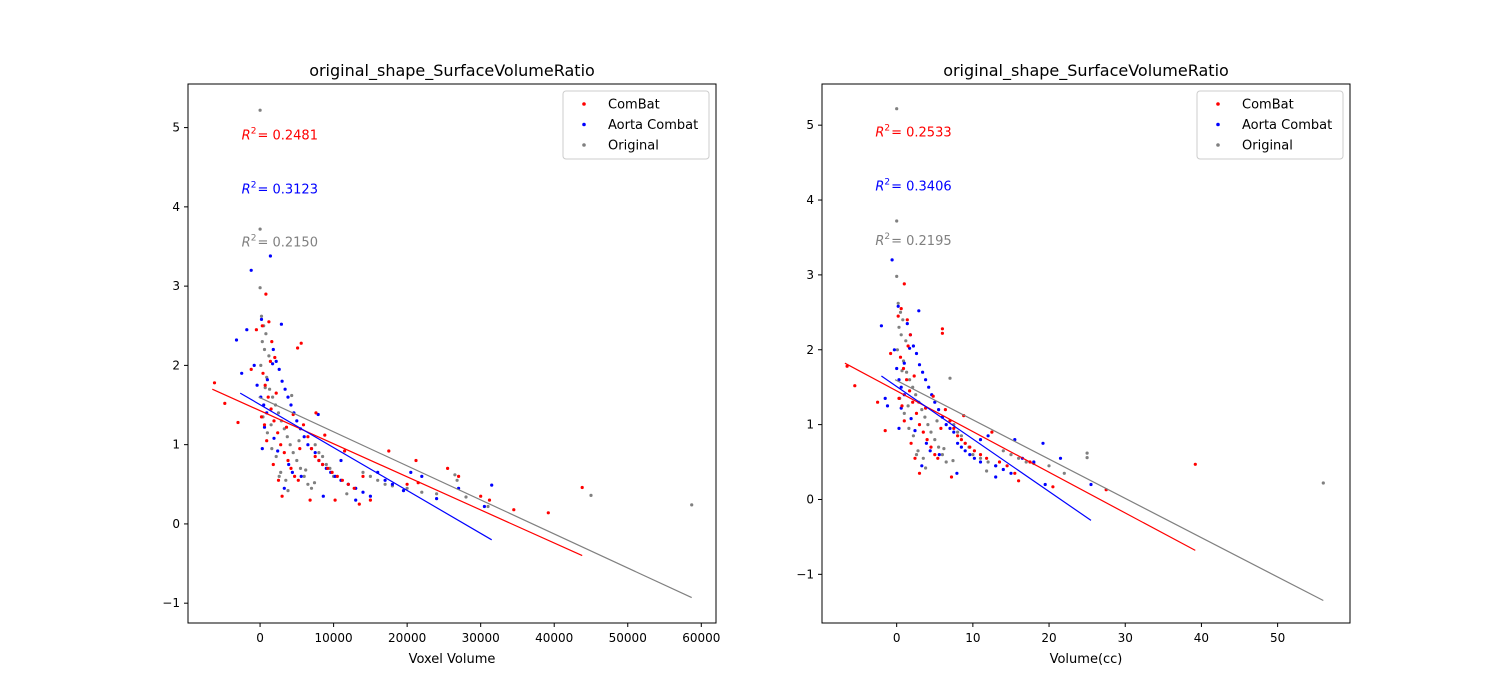 The image size is (1500, 700). What do you see at coordinates (398, 403) in the screenshot?
I see `left-chart-series-combat` at bounding box center [398, 403].